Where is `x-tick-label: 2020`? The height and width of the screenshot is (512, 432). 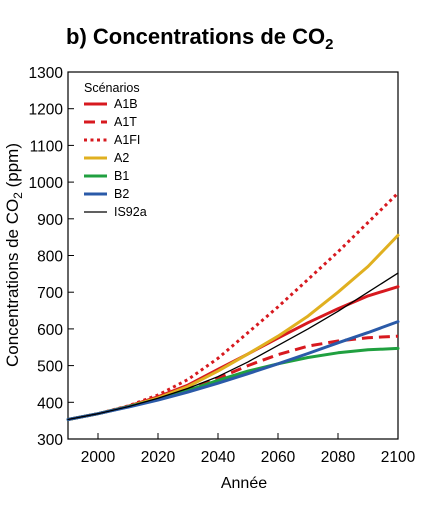 x-tick-label: 2020 is located at coordinates (158, 457).